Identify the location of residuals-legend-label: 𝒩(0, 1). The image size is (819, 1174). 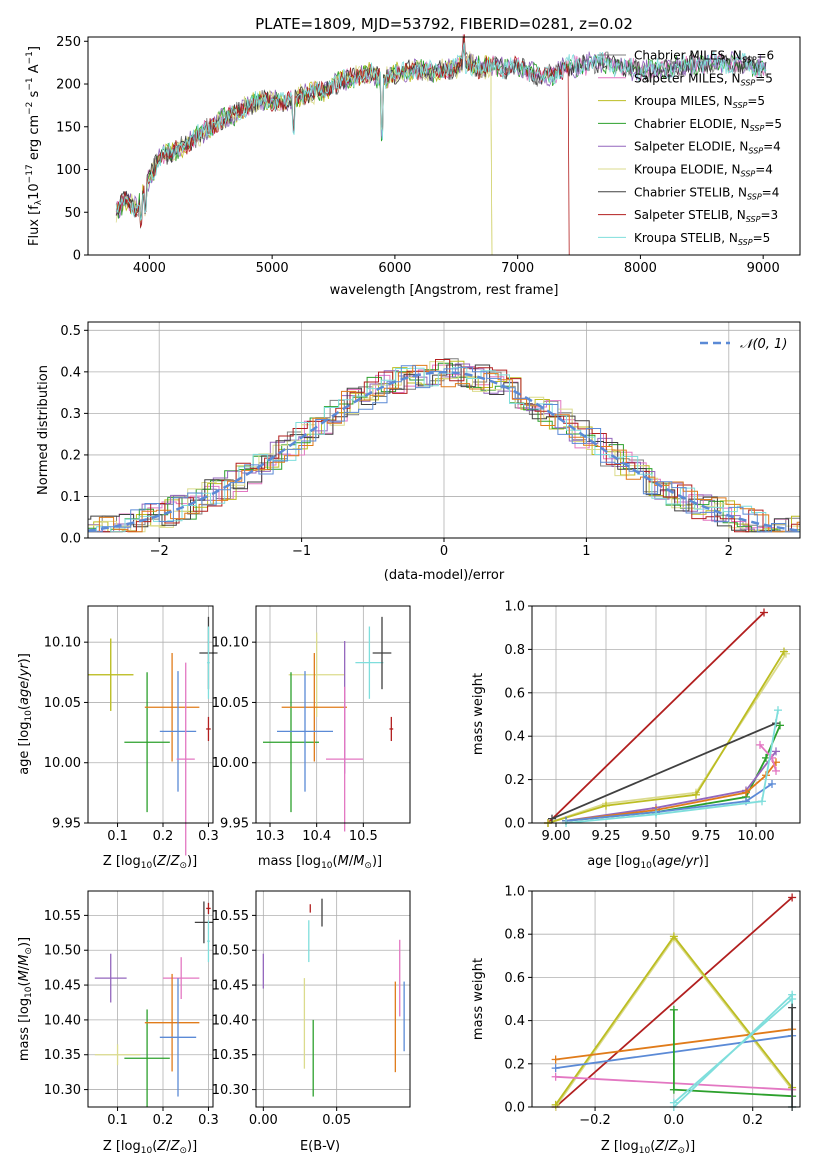
(763, 344).